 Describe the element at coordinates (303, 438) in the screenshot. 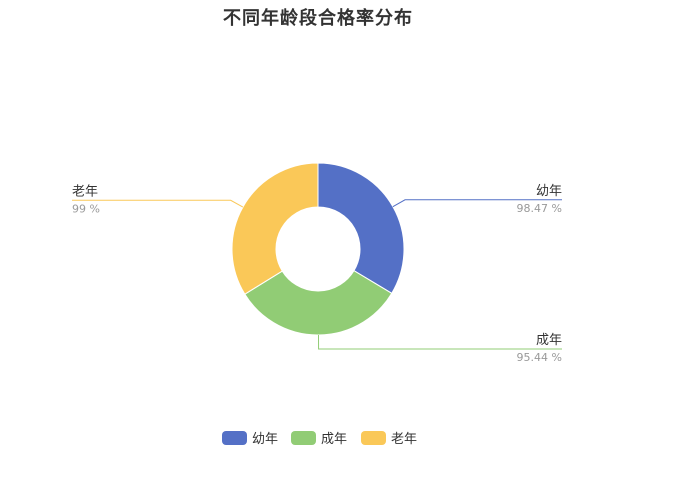

I see `legend-swatch-adult` at that location.